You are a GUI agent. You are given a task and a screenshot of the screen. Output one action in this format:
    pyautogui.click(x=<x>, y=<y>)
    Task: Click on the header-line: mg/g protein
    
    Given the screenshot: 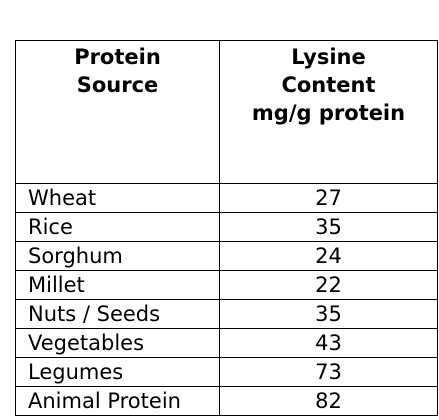 What is the action you would take?
    pyautogui.click(x=328, y=113)
    